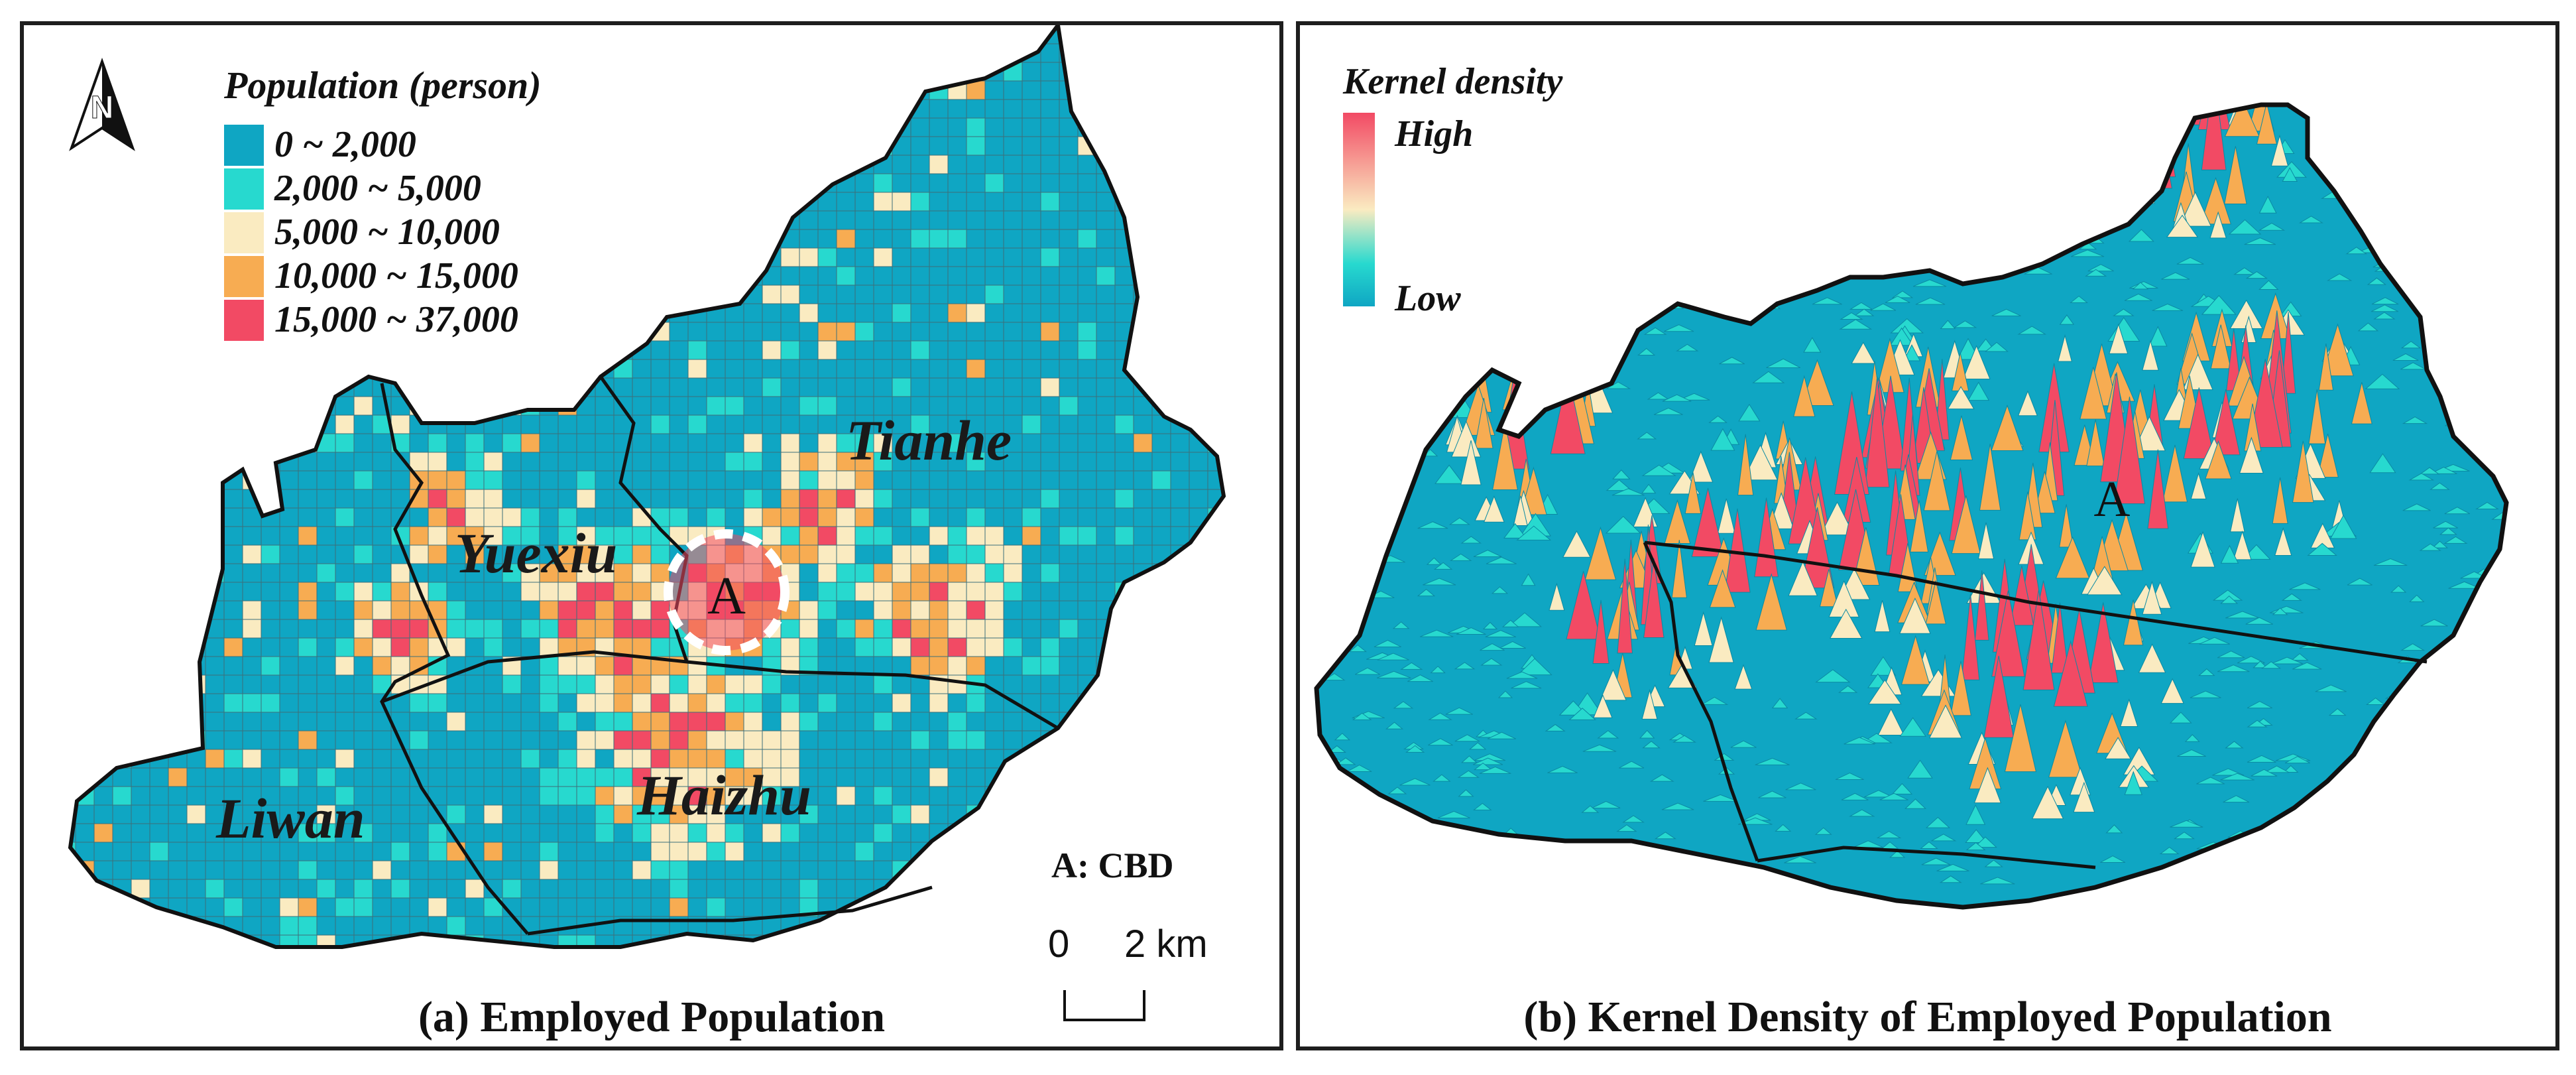 This screenshot has height=1075, width=2576. Describe the element at coordinates (651, 1017) in the screenshot. I see `caption-a: (a) Employed Population` at that location.